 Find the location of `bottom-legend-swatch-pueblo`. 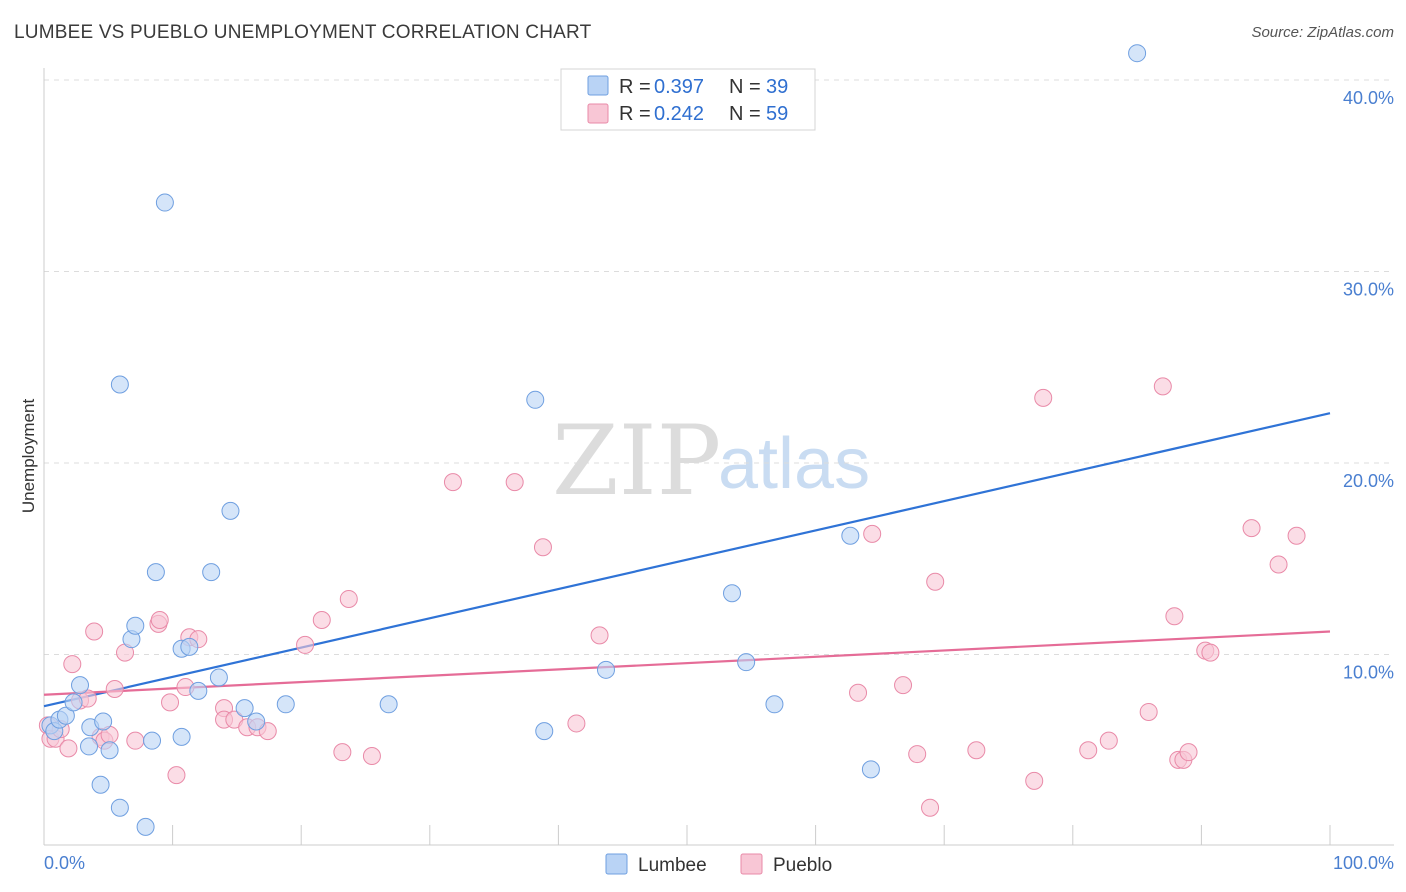

bottom-legend-swatch-pueblo is located at coordinates (751, 864).